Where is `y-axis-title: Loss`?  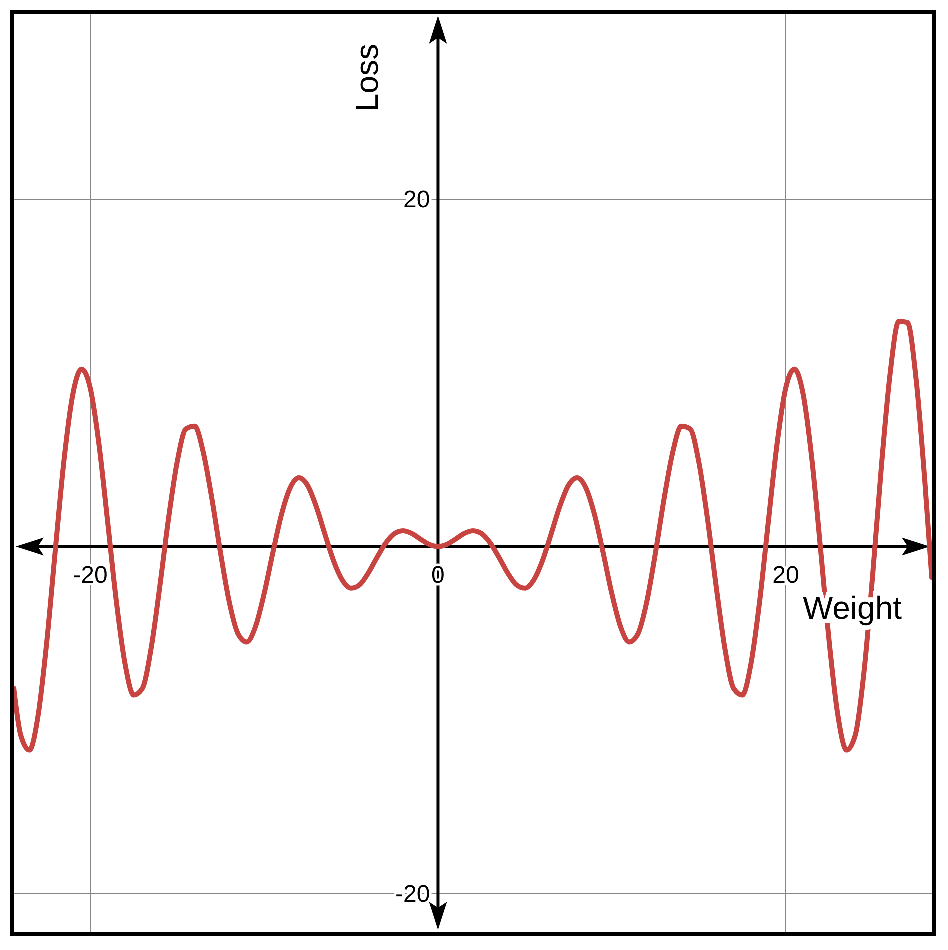
y-axis-title: Loss is located at coordinates (367, 78).